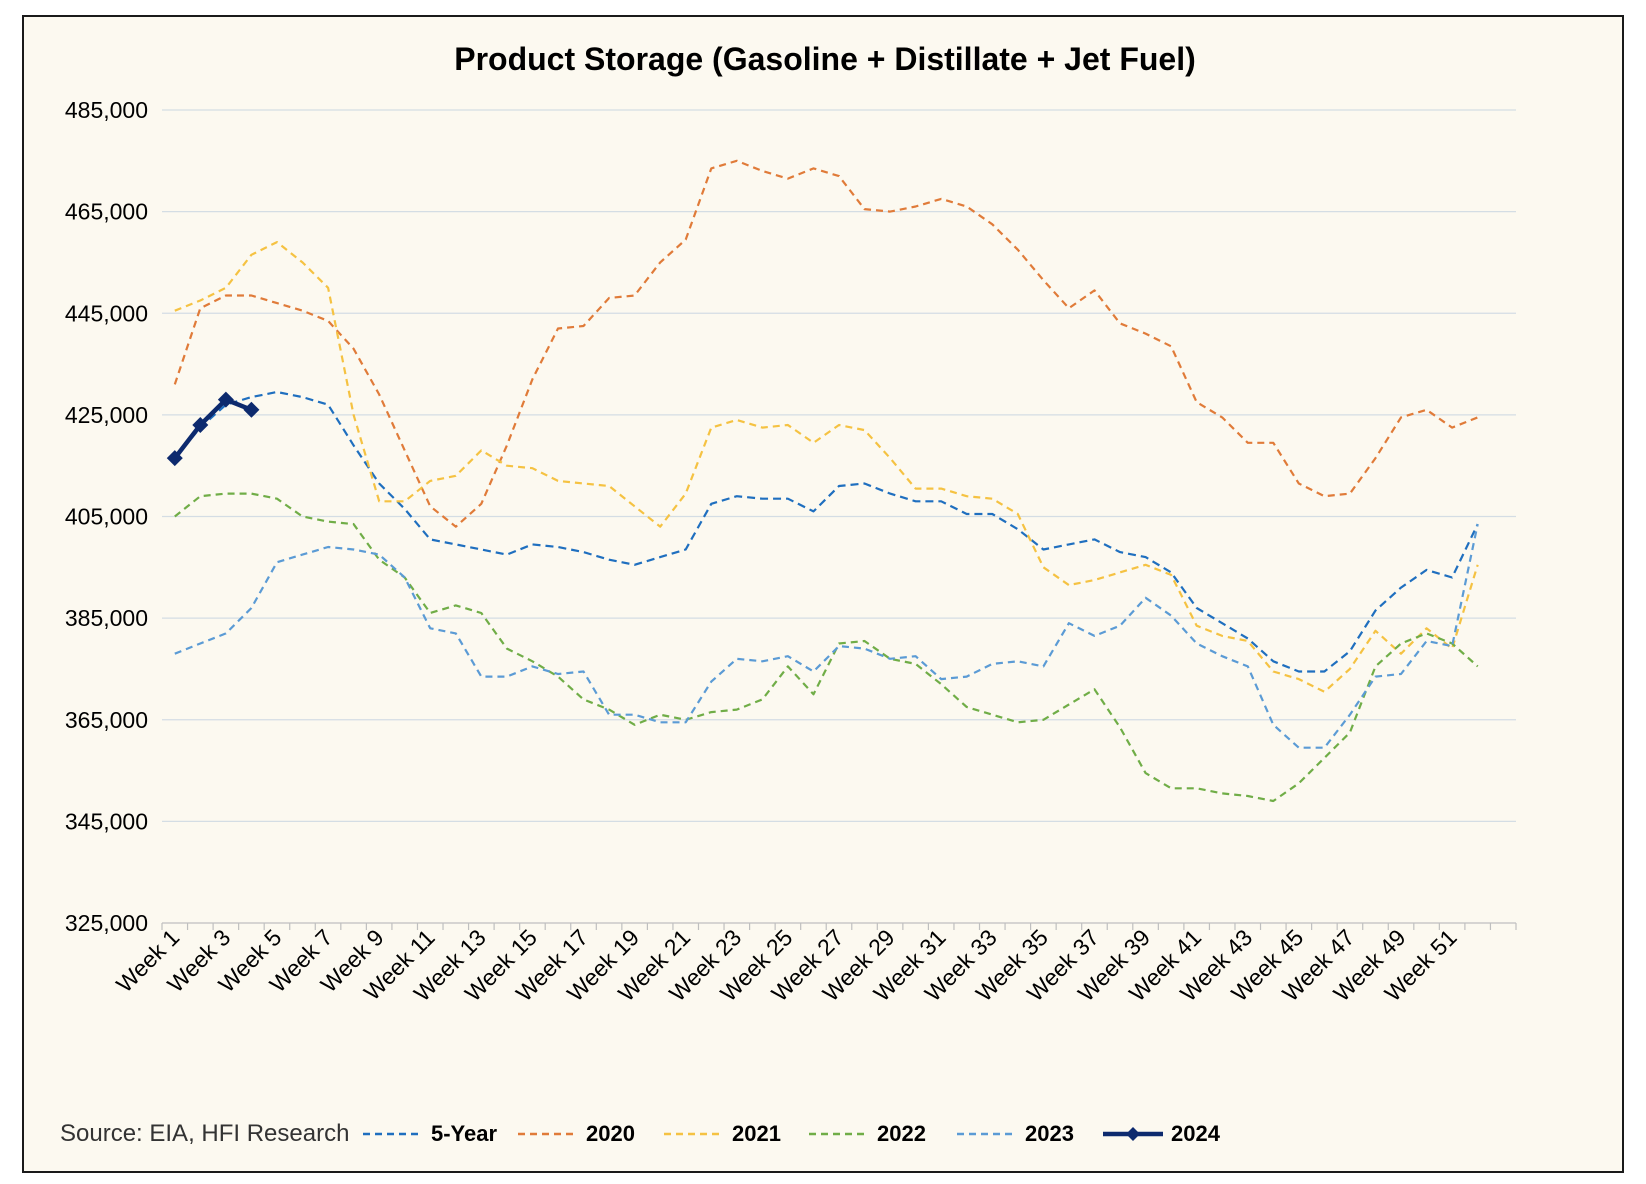  I want to click on legend-item-2023: 2023, so click(1014, 1134).